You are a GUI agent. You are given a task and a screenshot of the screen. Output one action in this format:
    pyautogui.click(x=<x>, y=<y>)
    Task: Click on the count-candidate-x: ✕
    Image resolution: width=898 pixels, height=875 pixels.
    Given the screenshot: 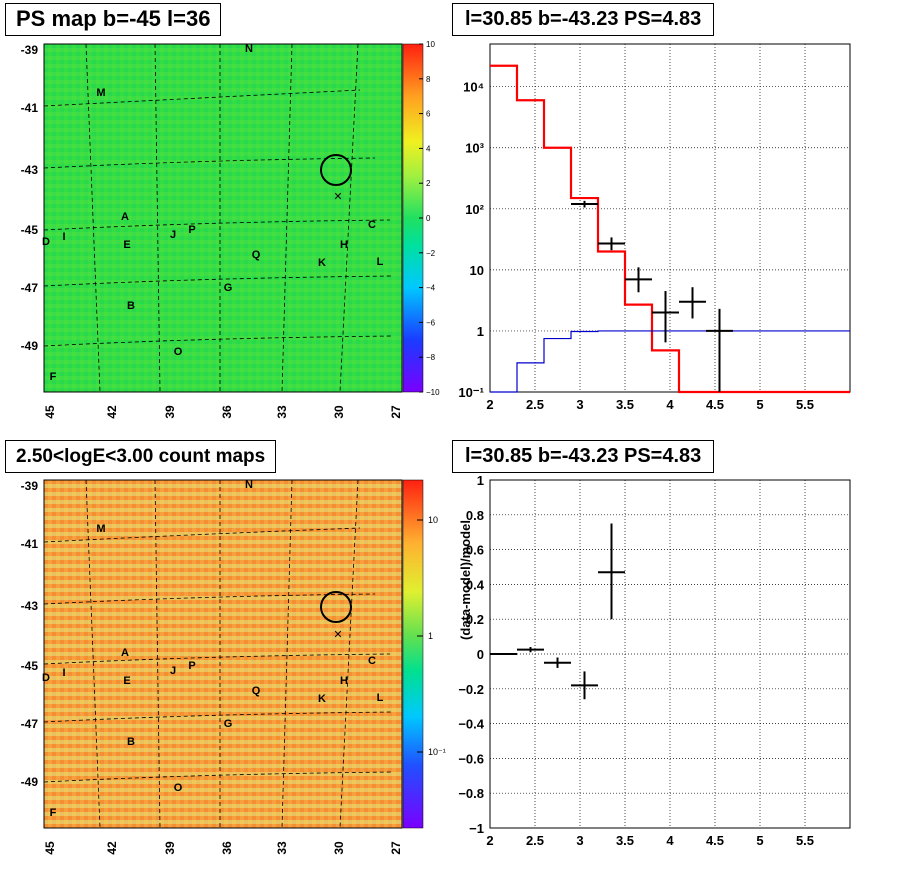 What is the action you would take?
    pyautogui.click(x=337, y=635)
    